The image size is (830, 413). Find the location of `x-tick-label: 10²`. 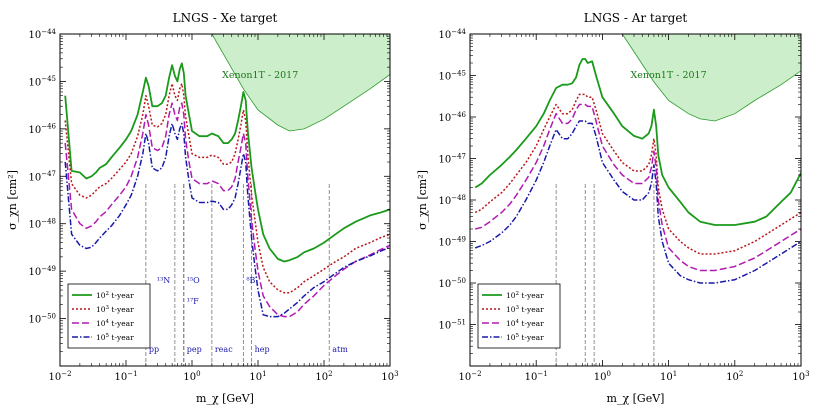

x-tick-label: 10² is located at coordinates (734, 376).